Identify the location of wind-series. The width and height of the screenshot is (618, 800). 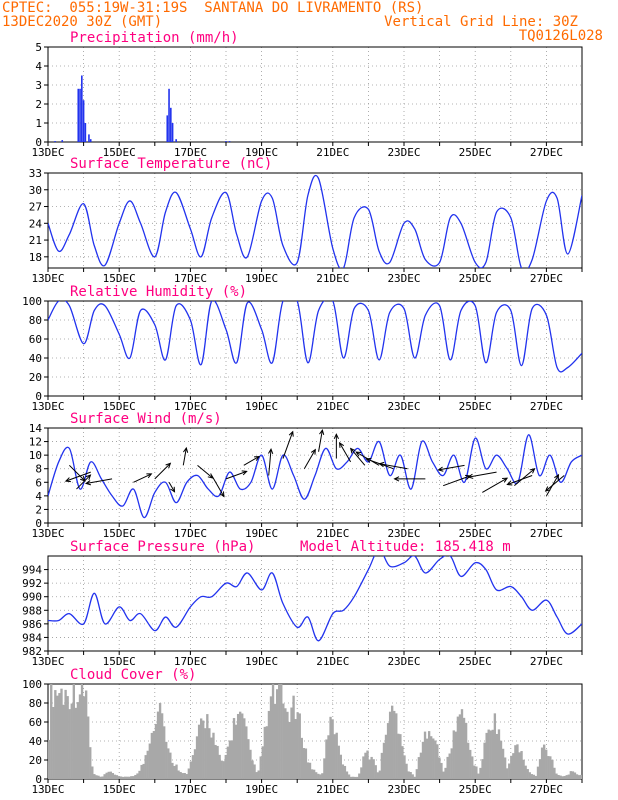
(315, 473).